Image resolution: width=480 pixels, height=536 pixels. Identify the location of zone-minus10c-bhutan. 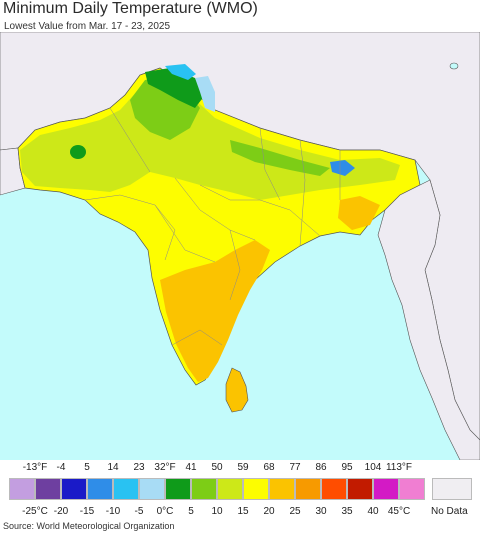
(342, 168).